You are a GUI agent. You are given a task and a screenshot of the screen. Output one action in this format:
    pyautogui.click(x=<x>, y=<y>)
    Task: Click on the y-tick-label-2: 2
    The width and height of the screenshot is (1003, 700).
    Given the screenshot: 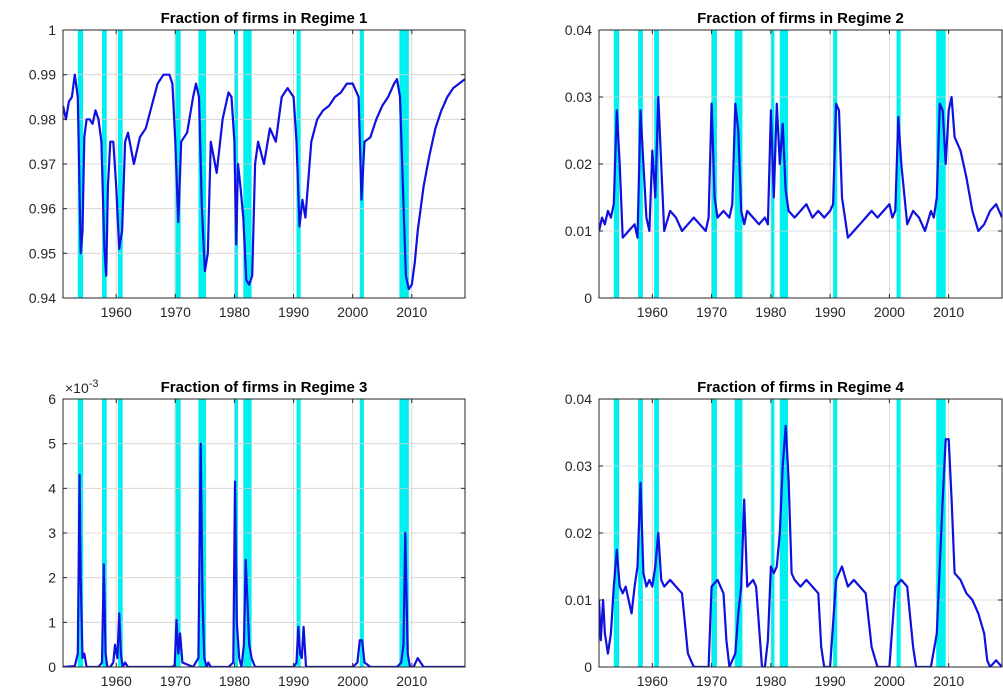 What is the action you would take?
    pyautogui.click(x=52, y=578)
    